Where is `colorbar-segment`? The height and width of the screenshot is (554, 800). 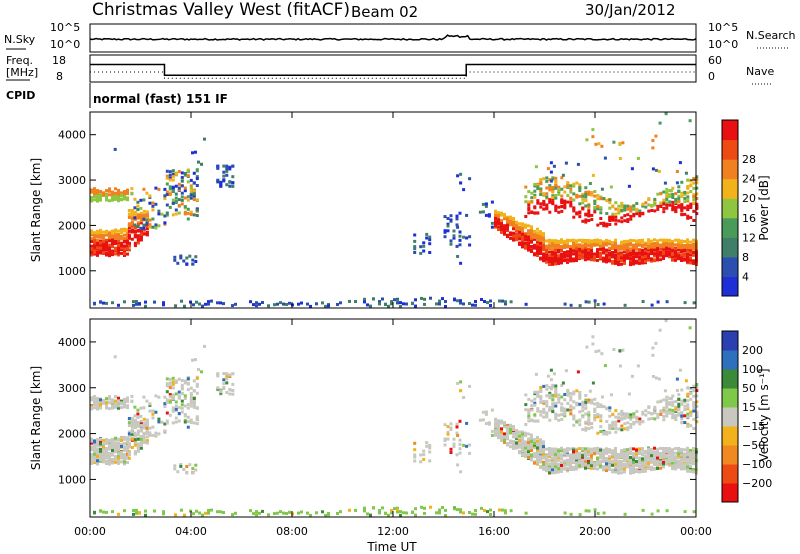
colorbar-segment is located at coordinates (730, 266).